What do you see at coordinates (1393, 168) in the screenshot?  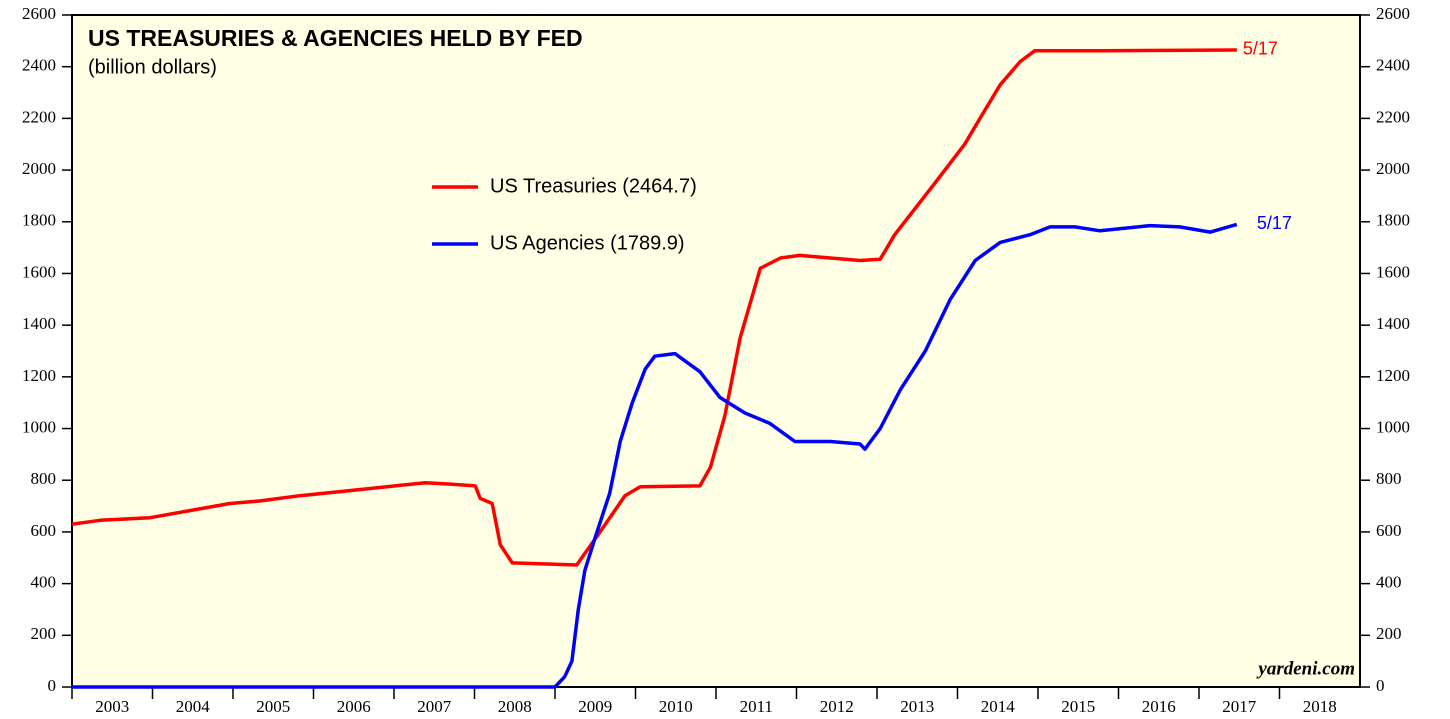 I see `y2-tick-label: 2000` at bounding box center [1393, 168].